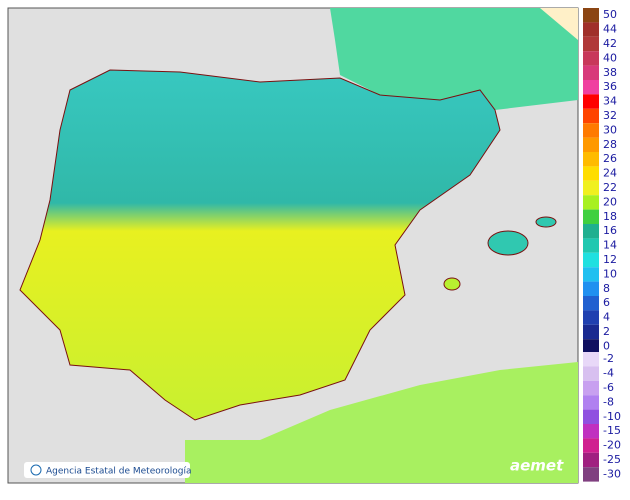  Describe the element at coordinates (606, 317) in the screenshot. I see `legend-label: 4` at that location.